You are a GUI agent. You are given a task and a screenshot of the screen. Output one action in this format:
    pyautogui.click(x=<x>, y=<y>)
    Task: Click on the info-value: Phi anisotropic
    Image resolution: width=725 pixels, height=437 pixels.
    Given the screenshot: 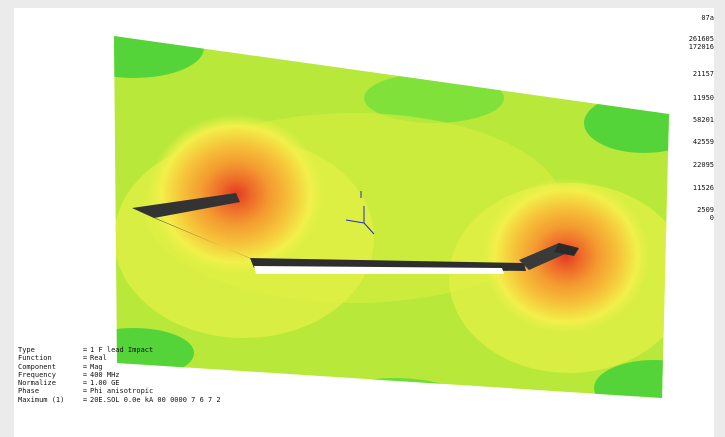 What is the action you would take?
    pyautogui.click(x=122, y=391)
    